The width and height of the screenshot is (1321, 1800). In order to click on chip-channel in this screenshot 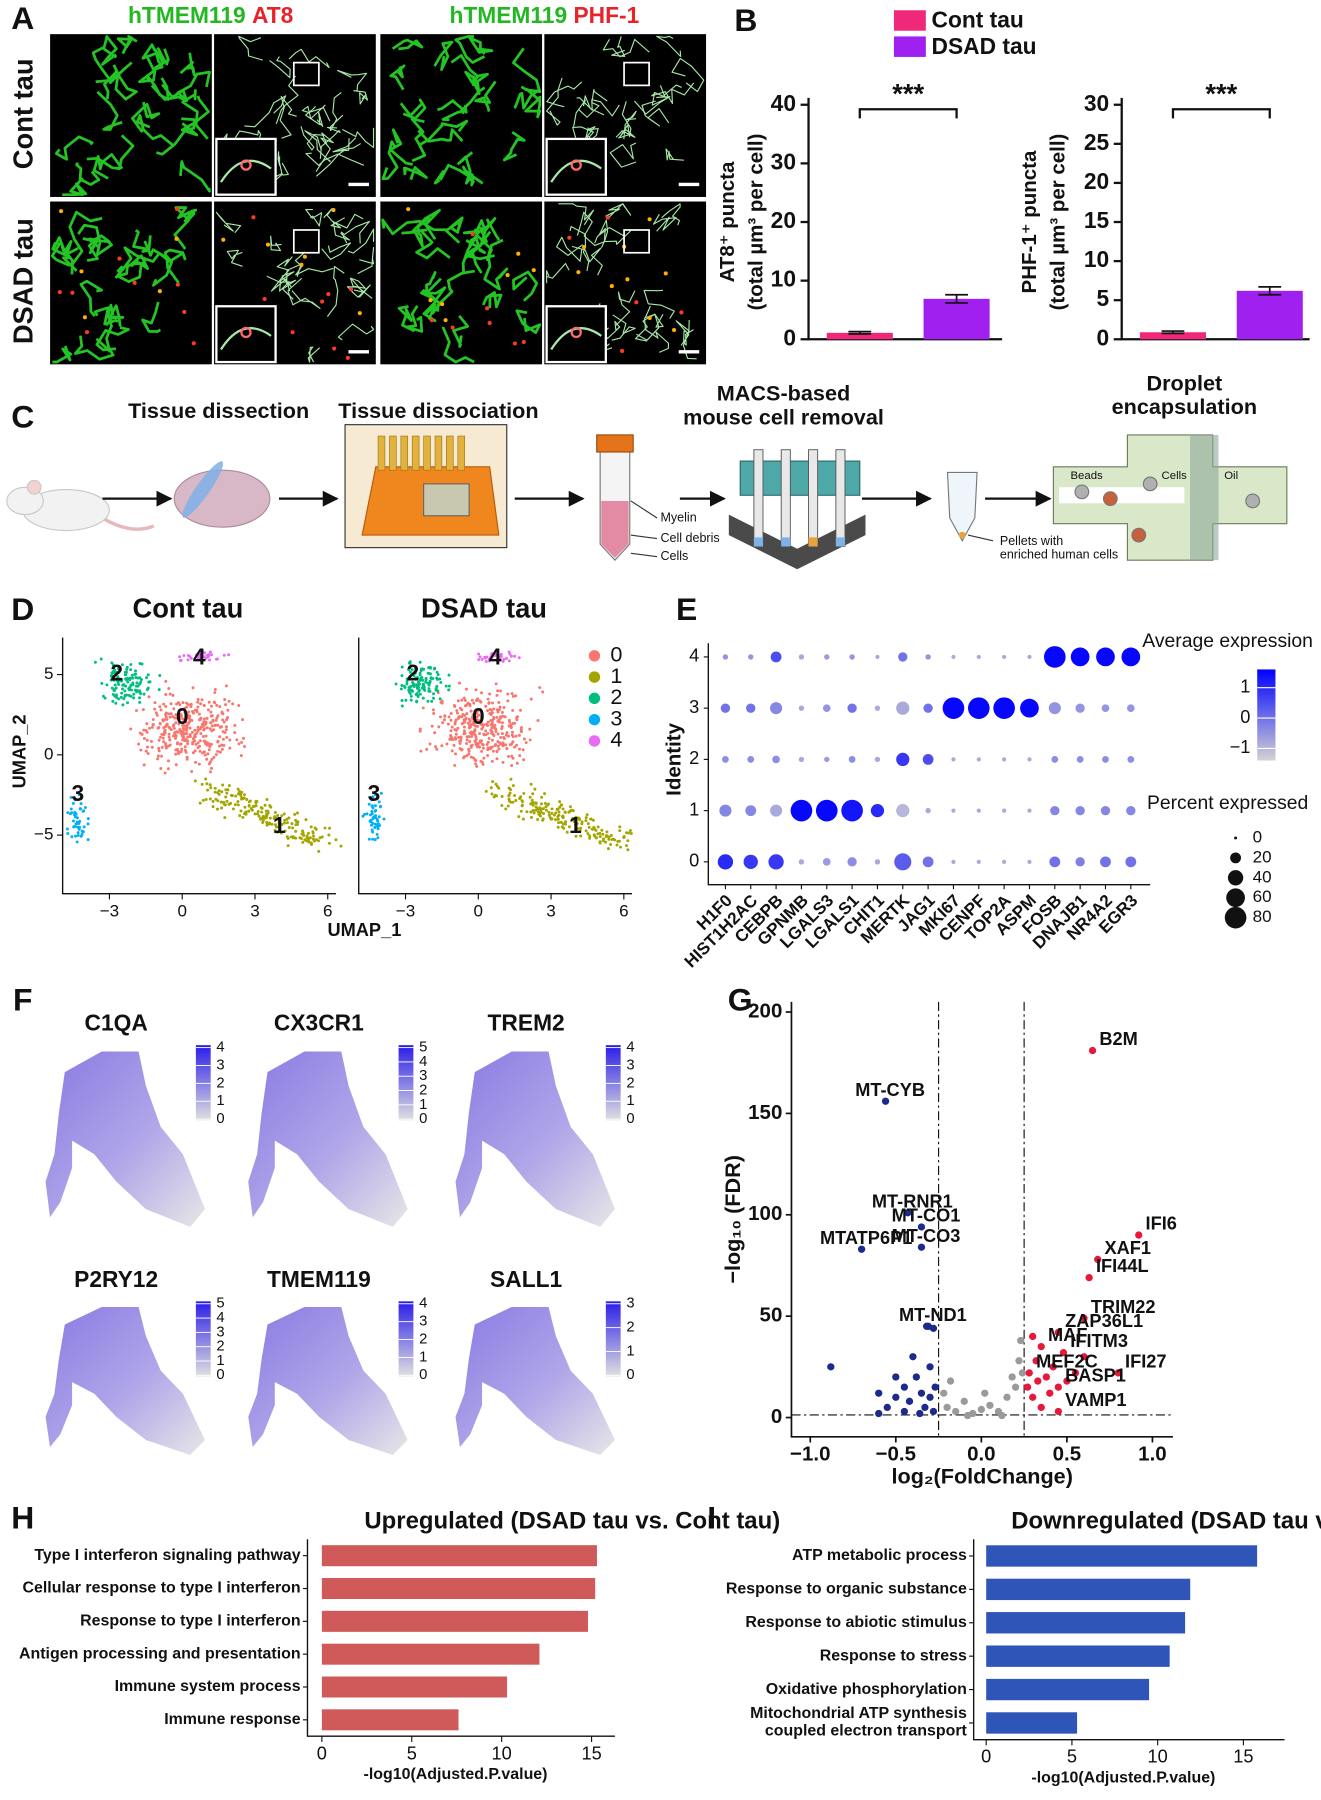, I will do `click(1204, 497)`.